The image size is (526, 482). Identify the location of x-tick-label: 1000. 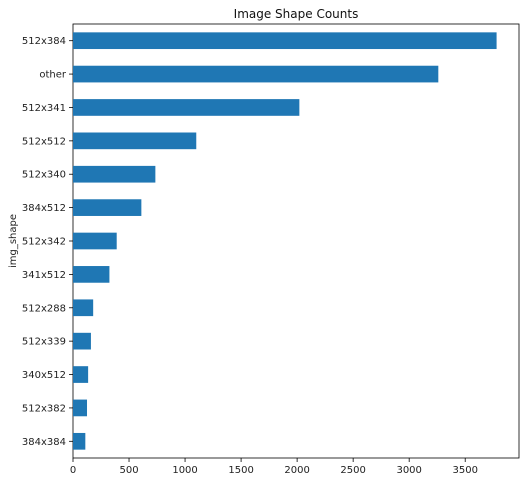
(184, 470).